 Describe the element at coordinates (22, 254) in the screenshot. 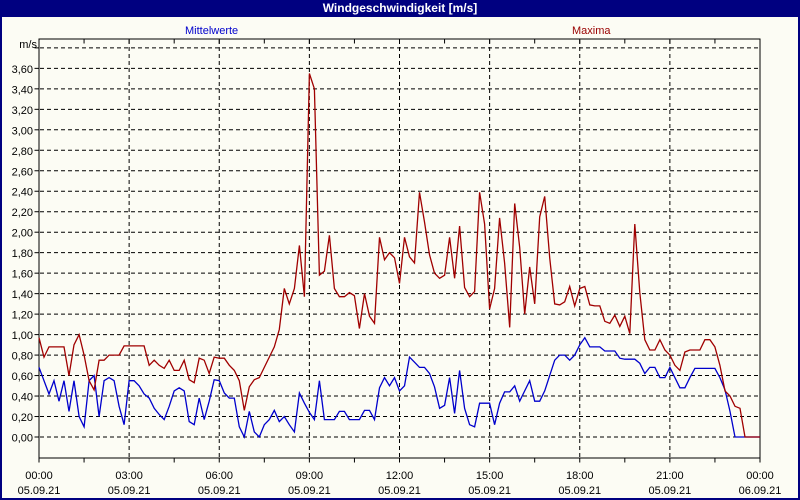

I see `y-tick-label: 1,80` at that location.